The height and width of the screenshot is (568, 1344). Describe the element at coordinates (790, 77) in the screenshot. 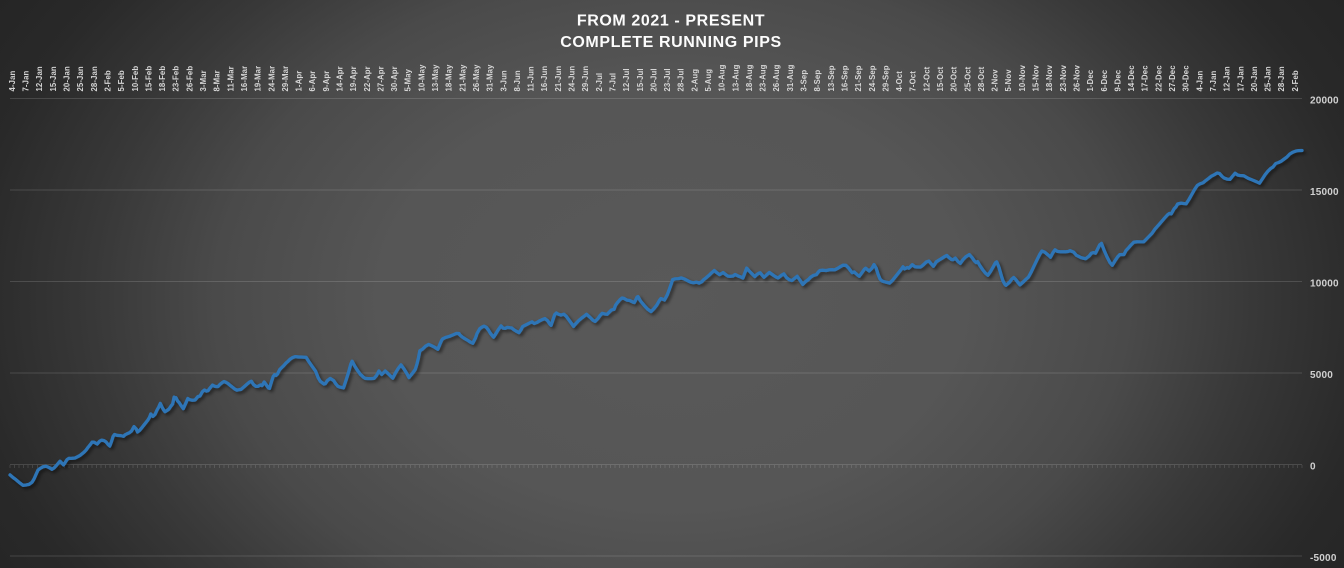

I see `svg-text: 31-Aug` at that location.